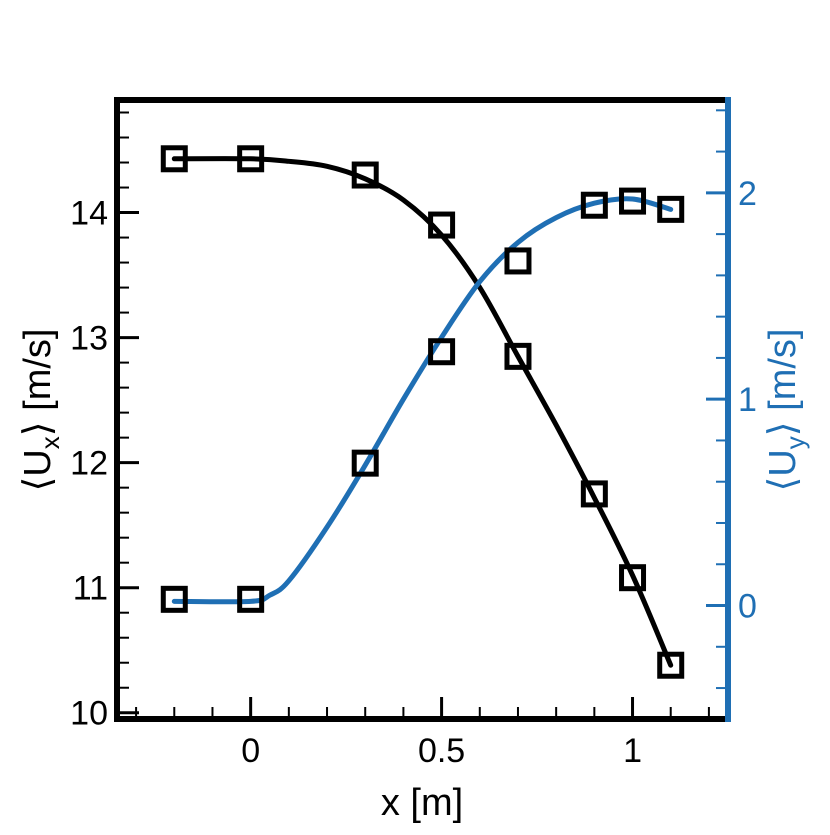  What do you see at coordinates (747, 400) in the screenshot?
I see `y-right-tick-label: 1` at bounding box center [747, 400].